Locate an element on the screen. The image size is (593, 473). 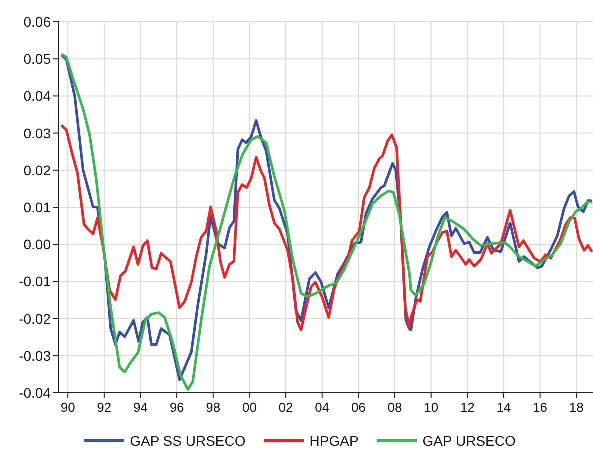
x-tick-label: 04 is located at coordinates (322, 407).